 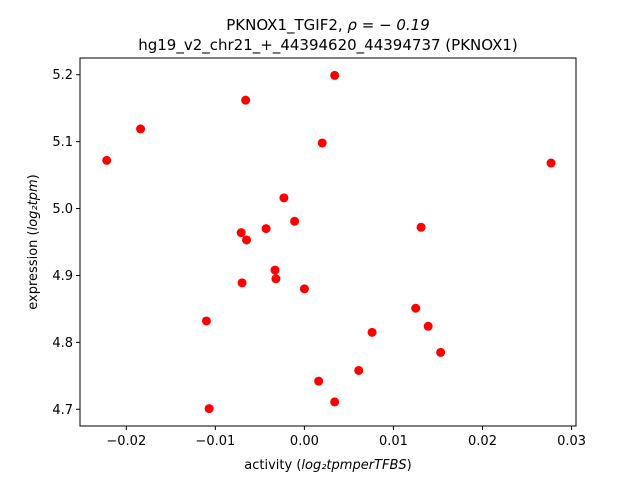 I want to click on y-tick-label: 4.9, so click(x=62, y=276).